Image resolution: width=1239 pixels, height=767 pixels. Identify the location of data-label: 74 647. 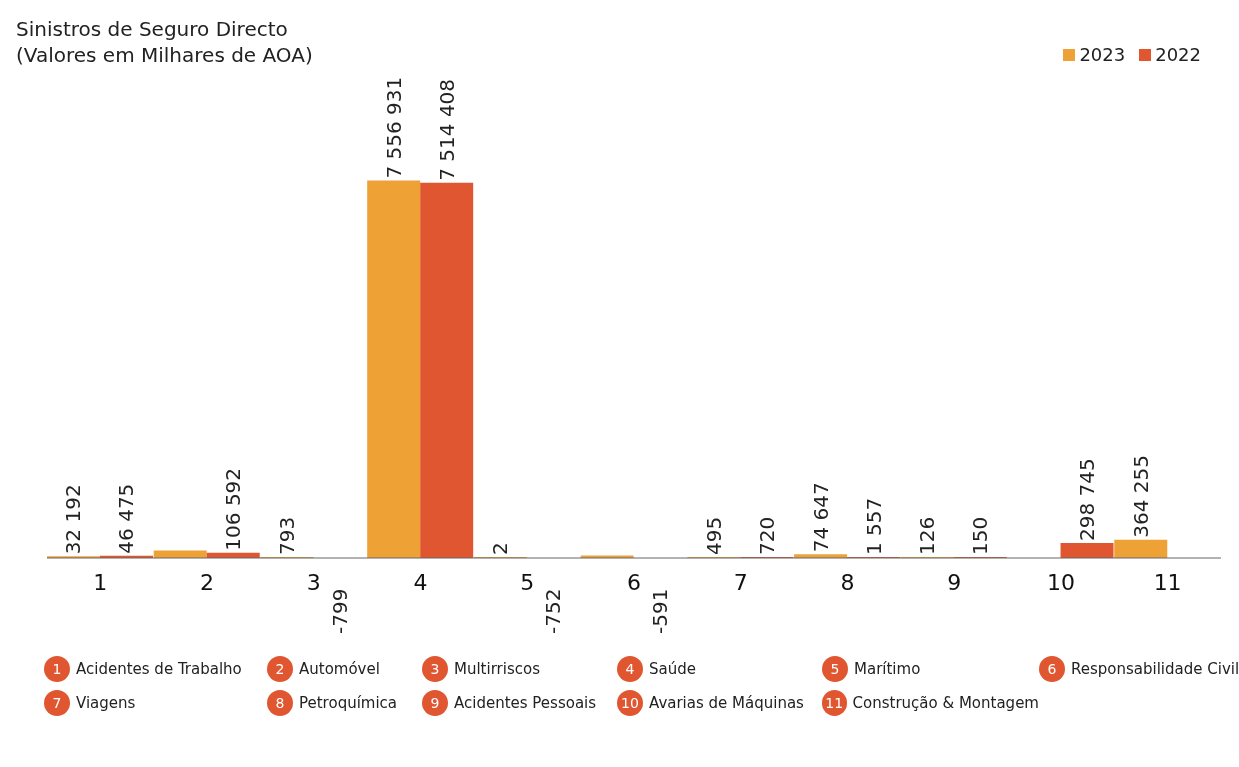
(820, 517).